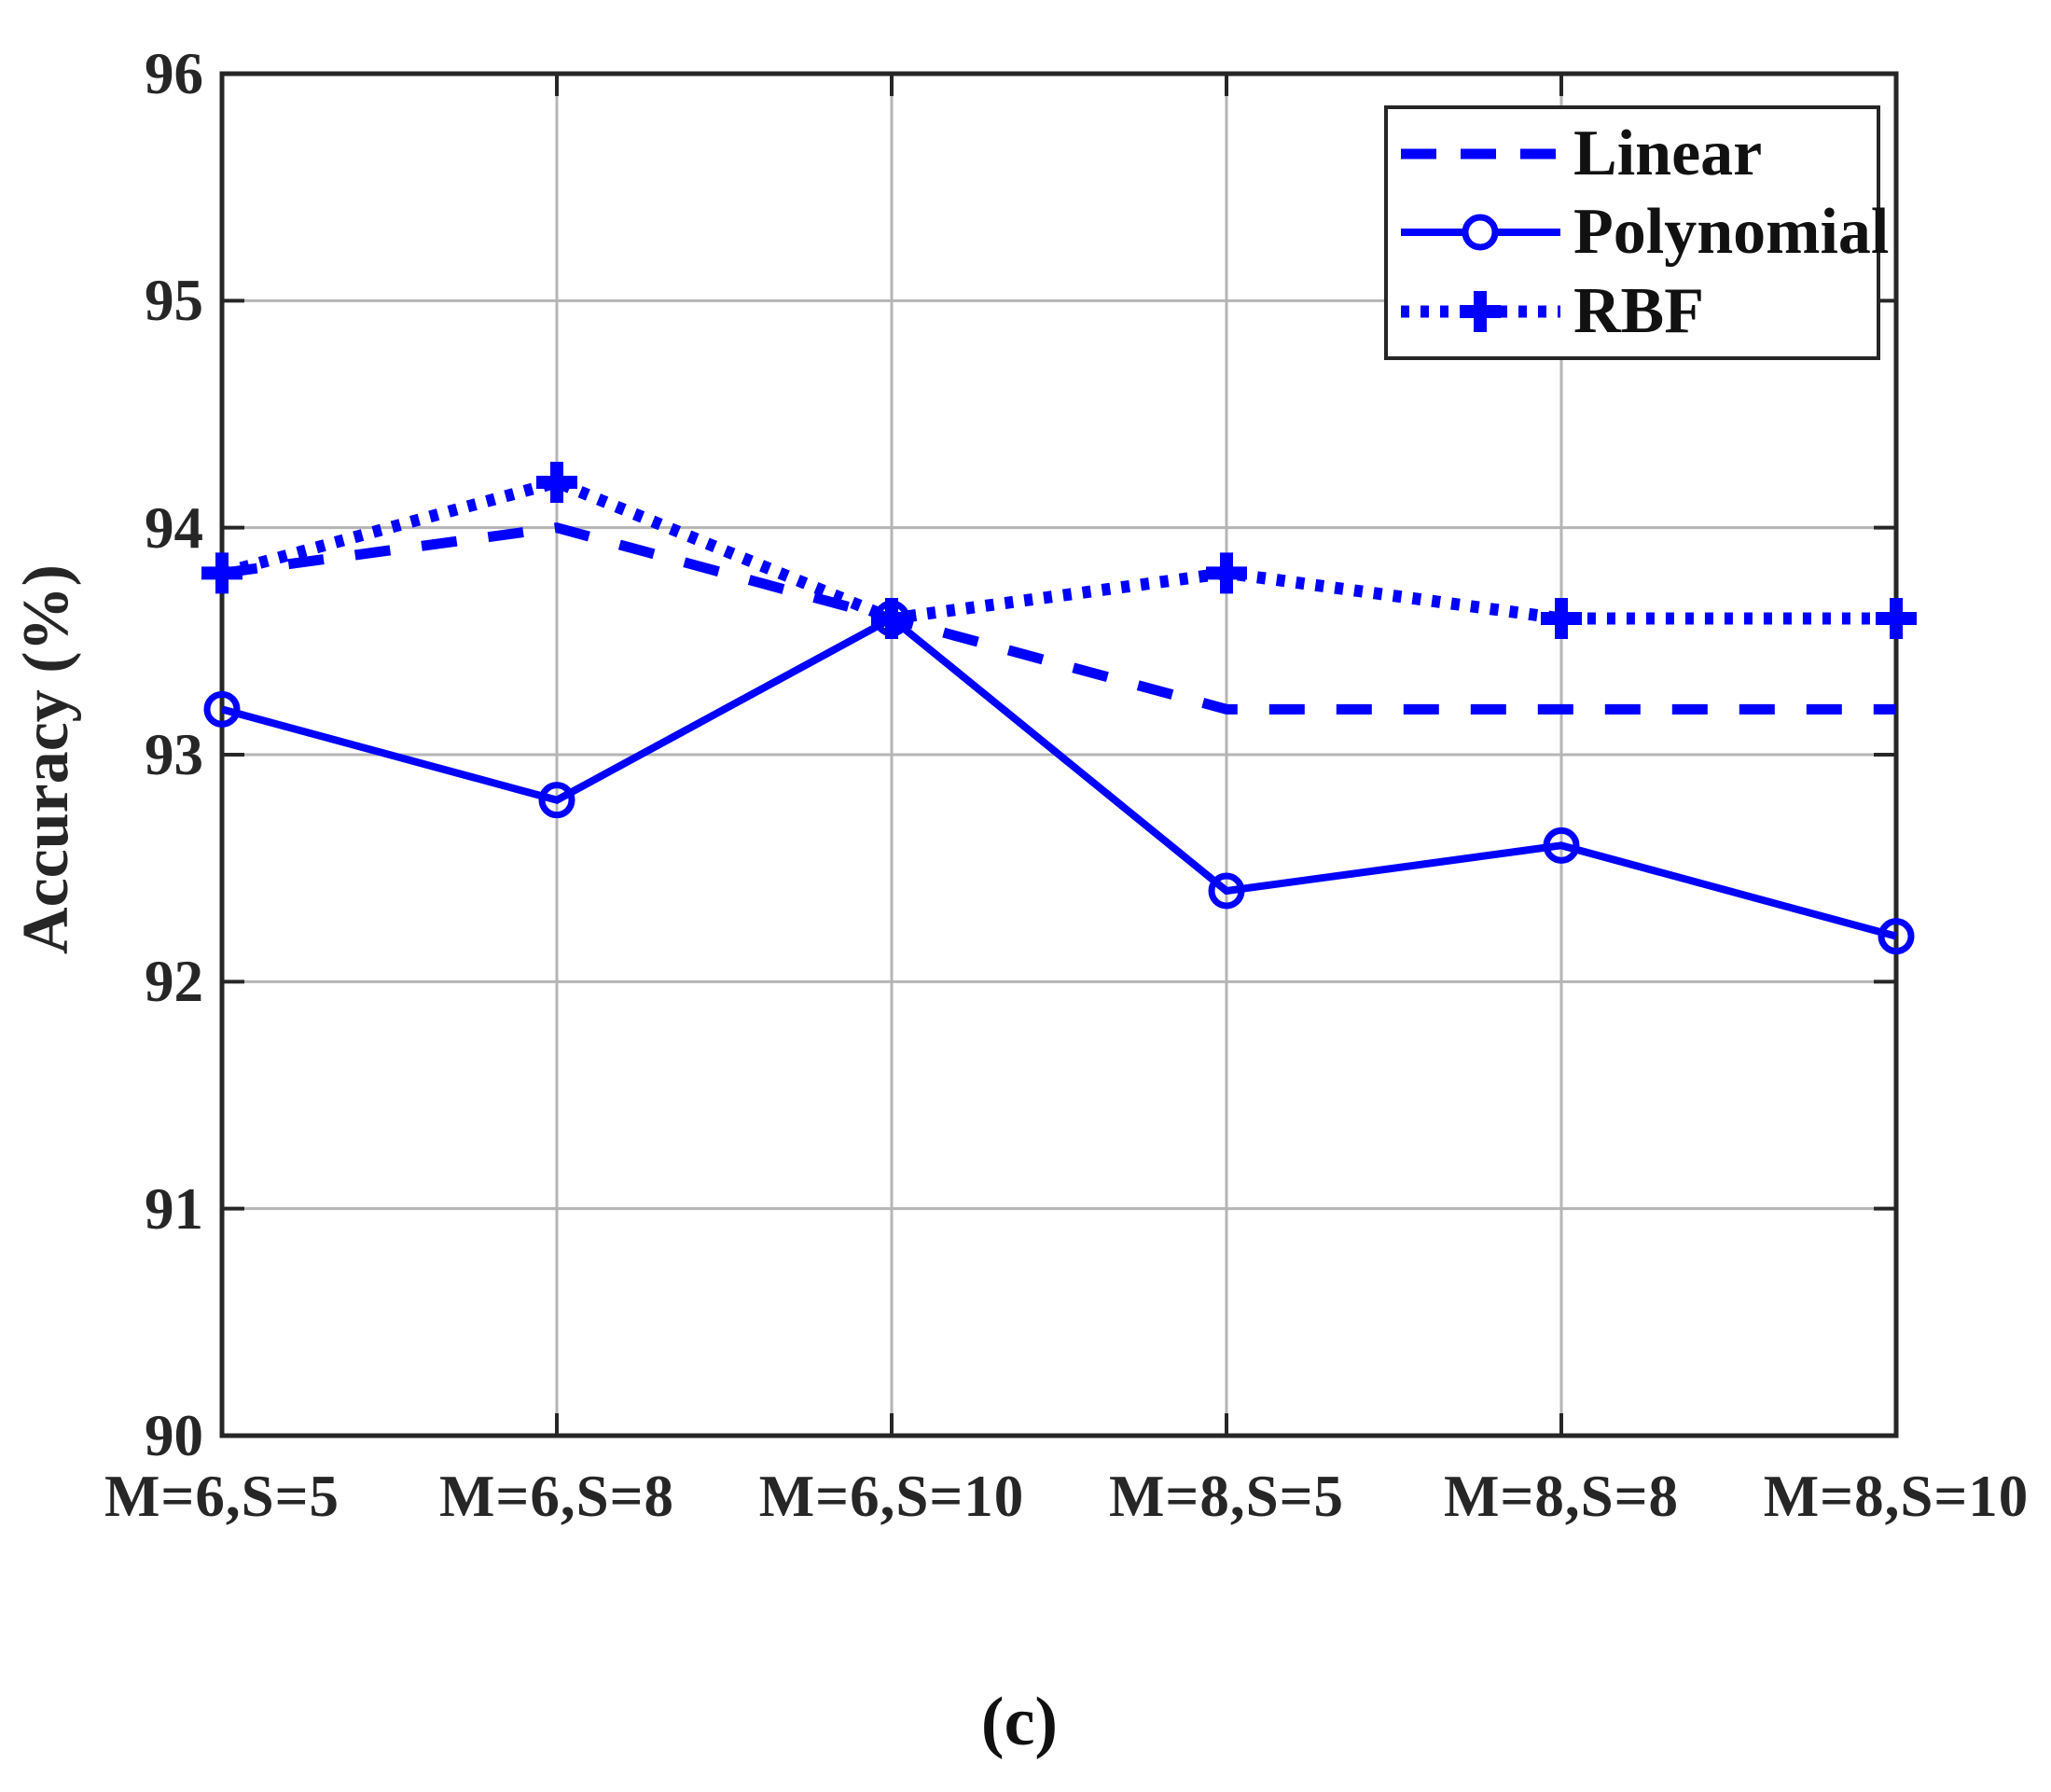  What do you see at coordinates (1668, 154) in the screenshot?
I see `legend-label: Linear` at bounding box center [1668, 154].